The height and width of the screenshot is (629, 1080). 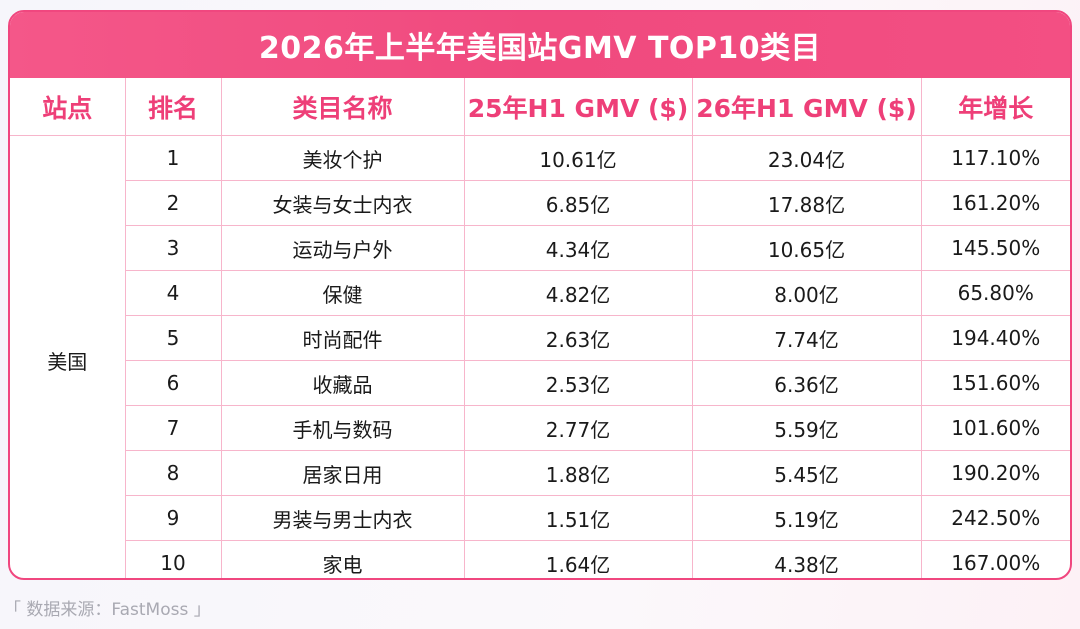 What do you see at coordinates (578, 248) in the screenshot?
I see `gmv25-cell: 4.34亿` at bounding box center [578, 248].